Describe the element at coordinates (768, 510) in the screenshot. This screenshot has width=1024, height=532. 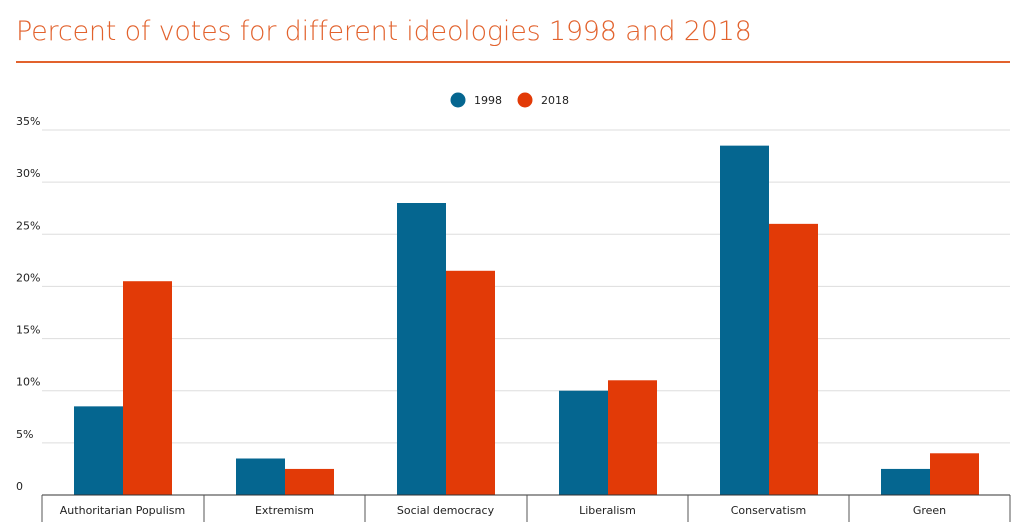
I see `category-label: Conservatism` at that location.